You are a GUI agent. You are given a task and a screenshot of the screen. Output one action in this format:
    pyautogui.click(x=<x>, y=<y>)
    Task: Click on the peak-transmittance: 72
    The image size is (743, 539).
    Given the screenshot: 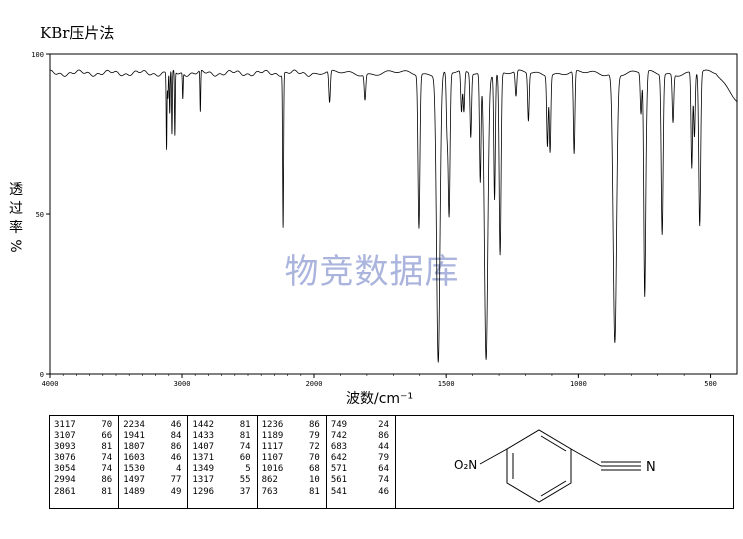 What is the action you would take?
    pyautogui.click(x=314, y=447)
    